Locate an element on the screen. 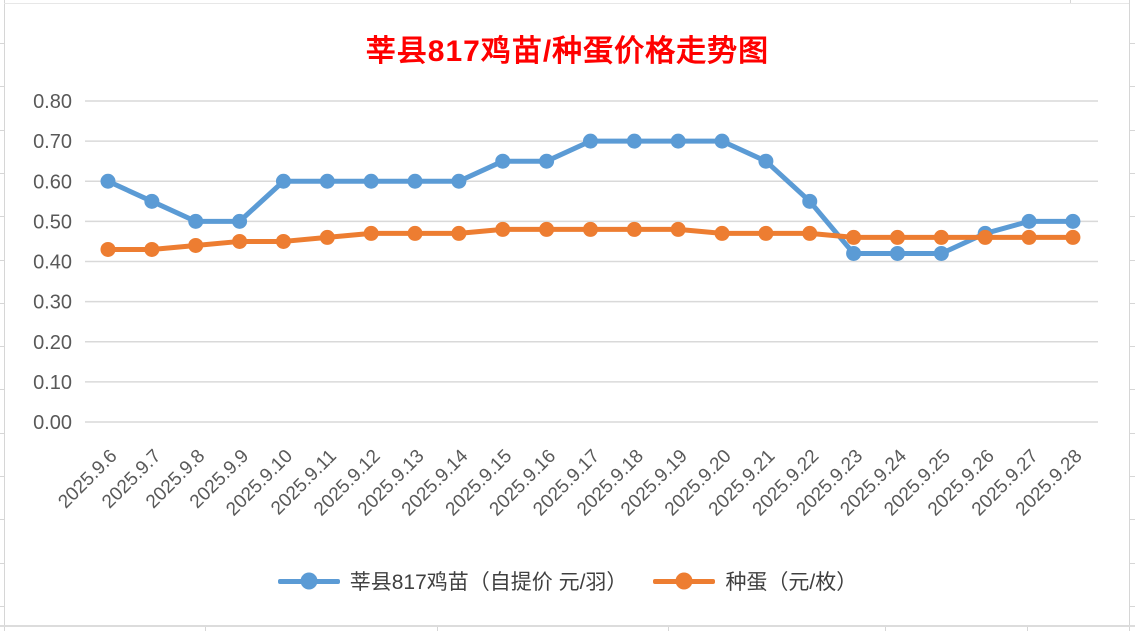  y-axis-label: 0.70 is located at coordinates (52, 142).